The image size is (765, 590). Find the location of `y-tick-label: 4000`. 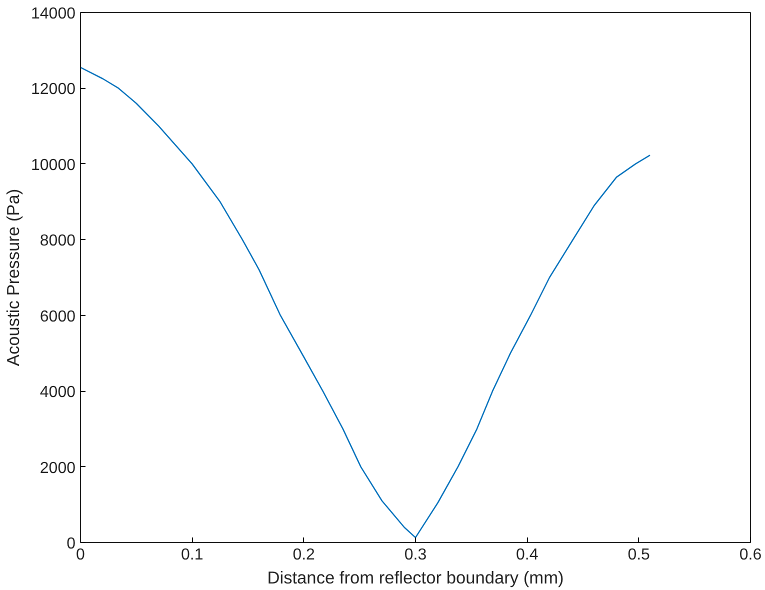

y-tick-label: 4000 is located at coordinates (58, 393).